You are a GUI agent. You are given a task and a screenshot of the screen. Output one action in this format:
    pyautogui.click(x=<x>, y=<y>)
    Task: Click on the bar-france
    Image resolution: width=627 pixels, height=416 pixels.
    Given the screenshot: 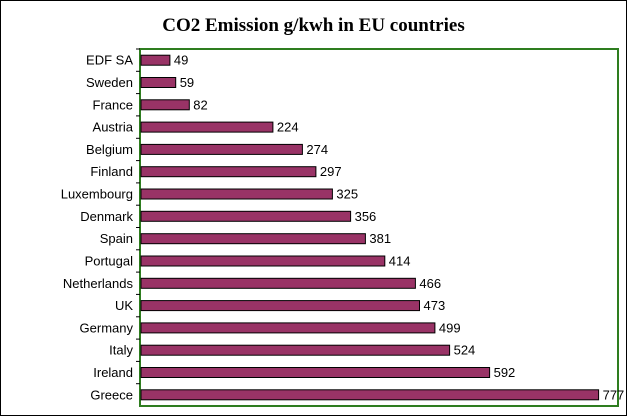 What is the action you would take?
    pyautogui.click(x=165, y=105)
    